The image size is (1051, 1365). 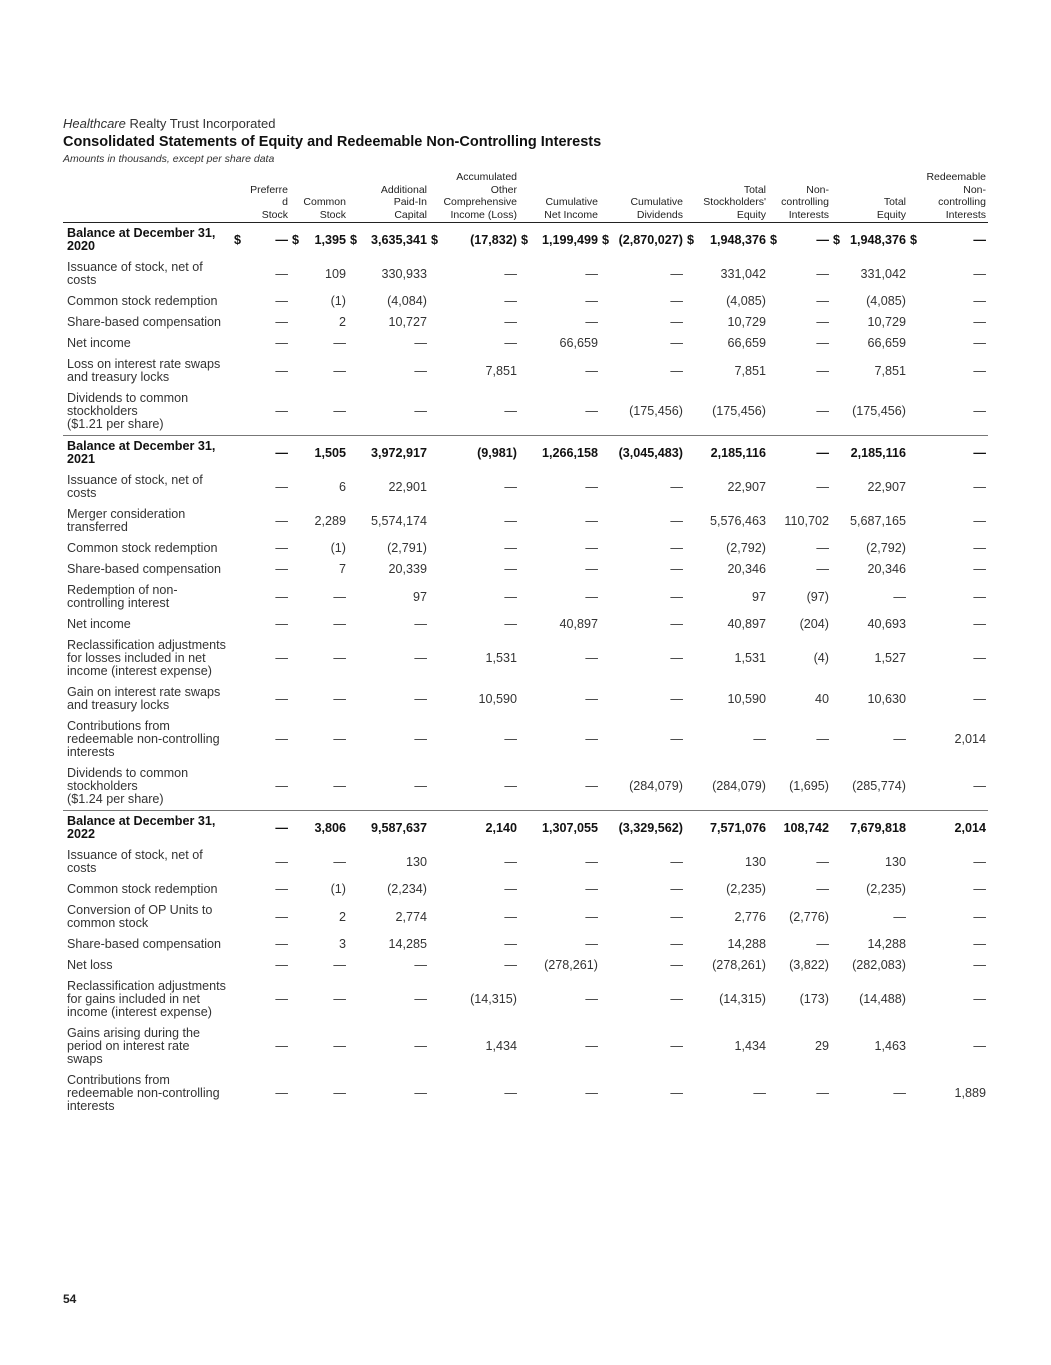 What do you see at coordinates (869, 371) in the screenshot?
I see `cell-value: 7,851` at bounding box center [869, 371].